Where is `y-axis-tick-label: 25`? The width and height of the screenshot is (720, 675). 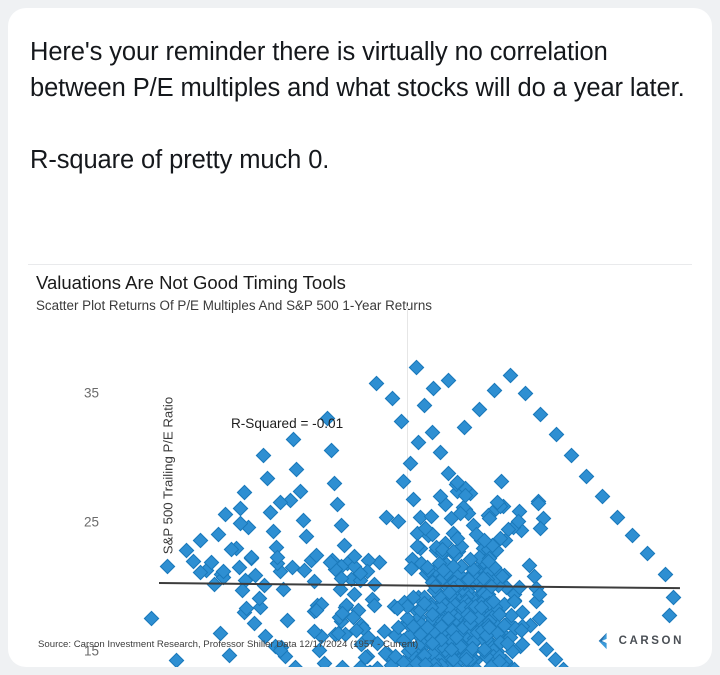 y-axis-tick-label: 25 is located at coordinates (91, 522).